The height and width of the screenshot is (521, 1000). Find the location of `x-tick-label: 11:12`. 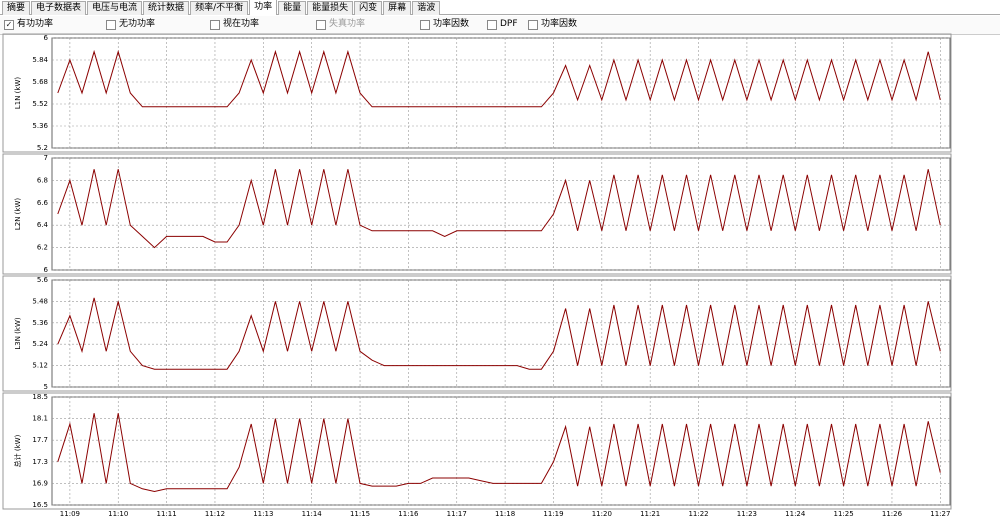

x-tick-label: 11:12 is located at coordinates (215, 514).